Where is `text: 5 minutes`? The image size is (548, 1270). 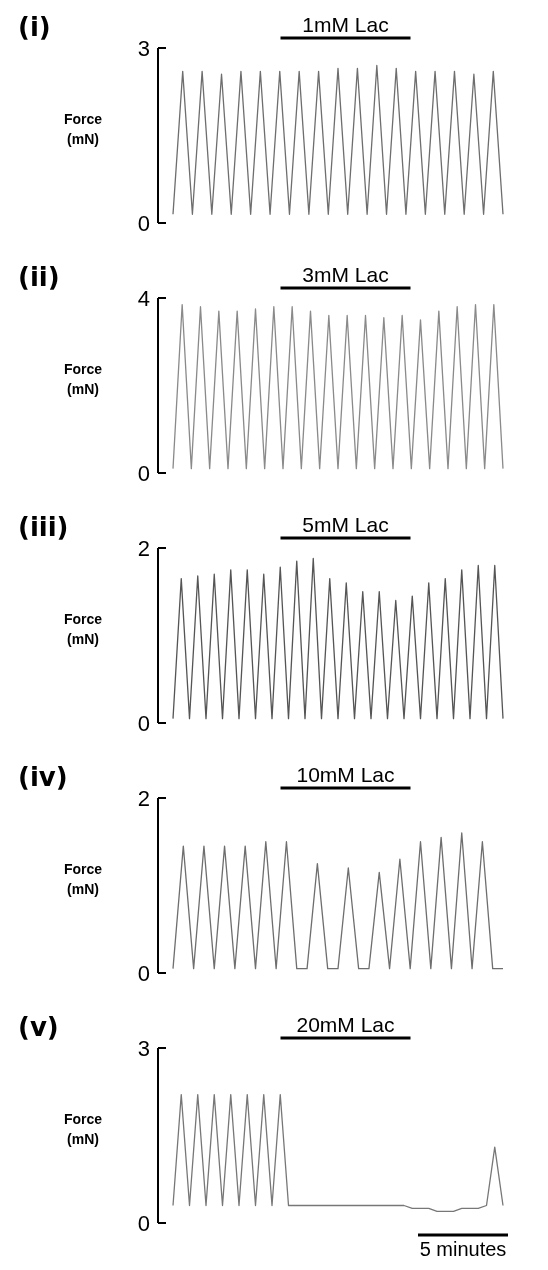 text: 5 minutes is located at coordinates (463, 1249).